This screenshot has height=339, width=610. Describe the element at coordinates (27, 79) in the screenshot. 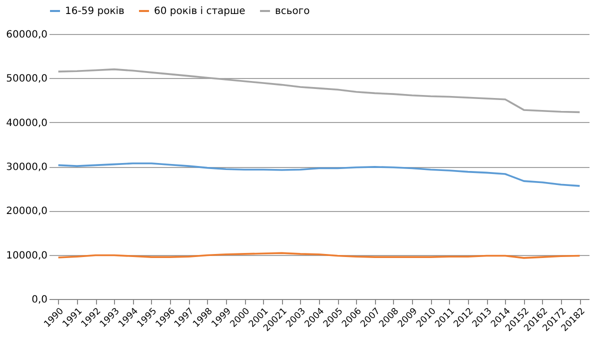

I see `y-tick-label: 50000,0` at that location.